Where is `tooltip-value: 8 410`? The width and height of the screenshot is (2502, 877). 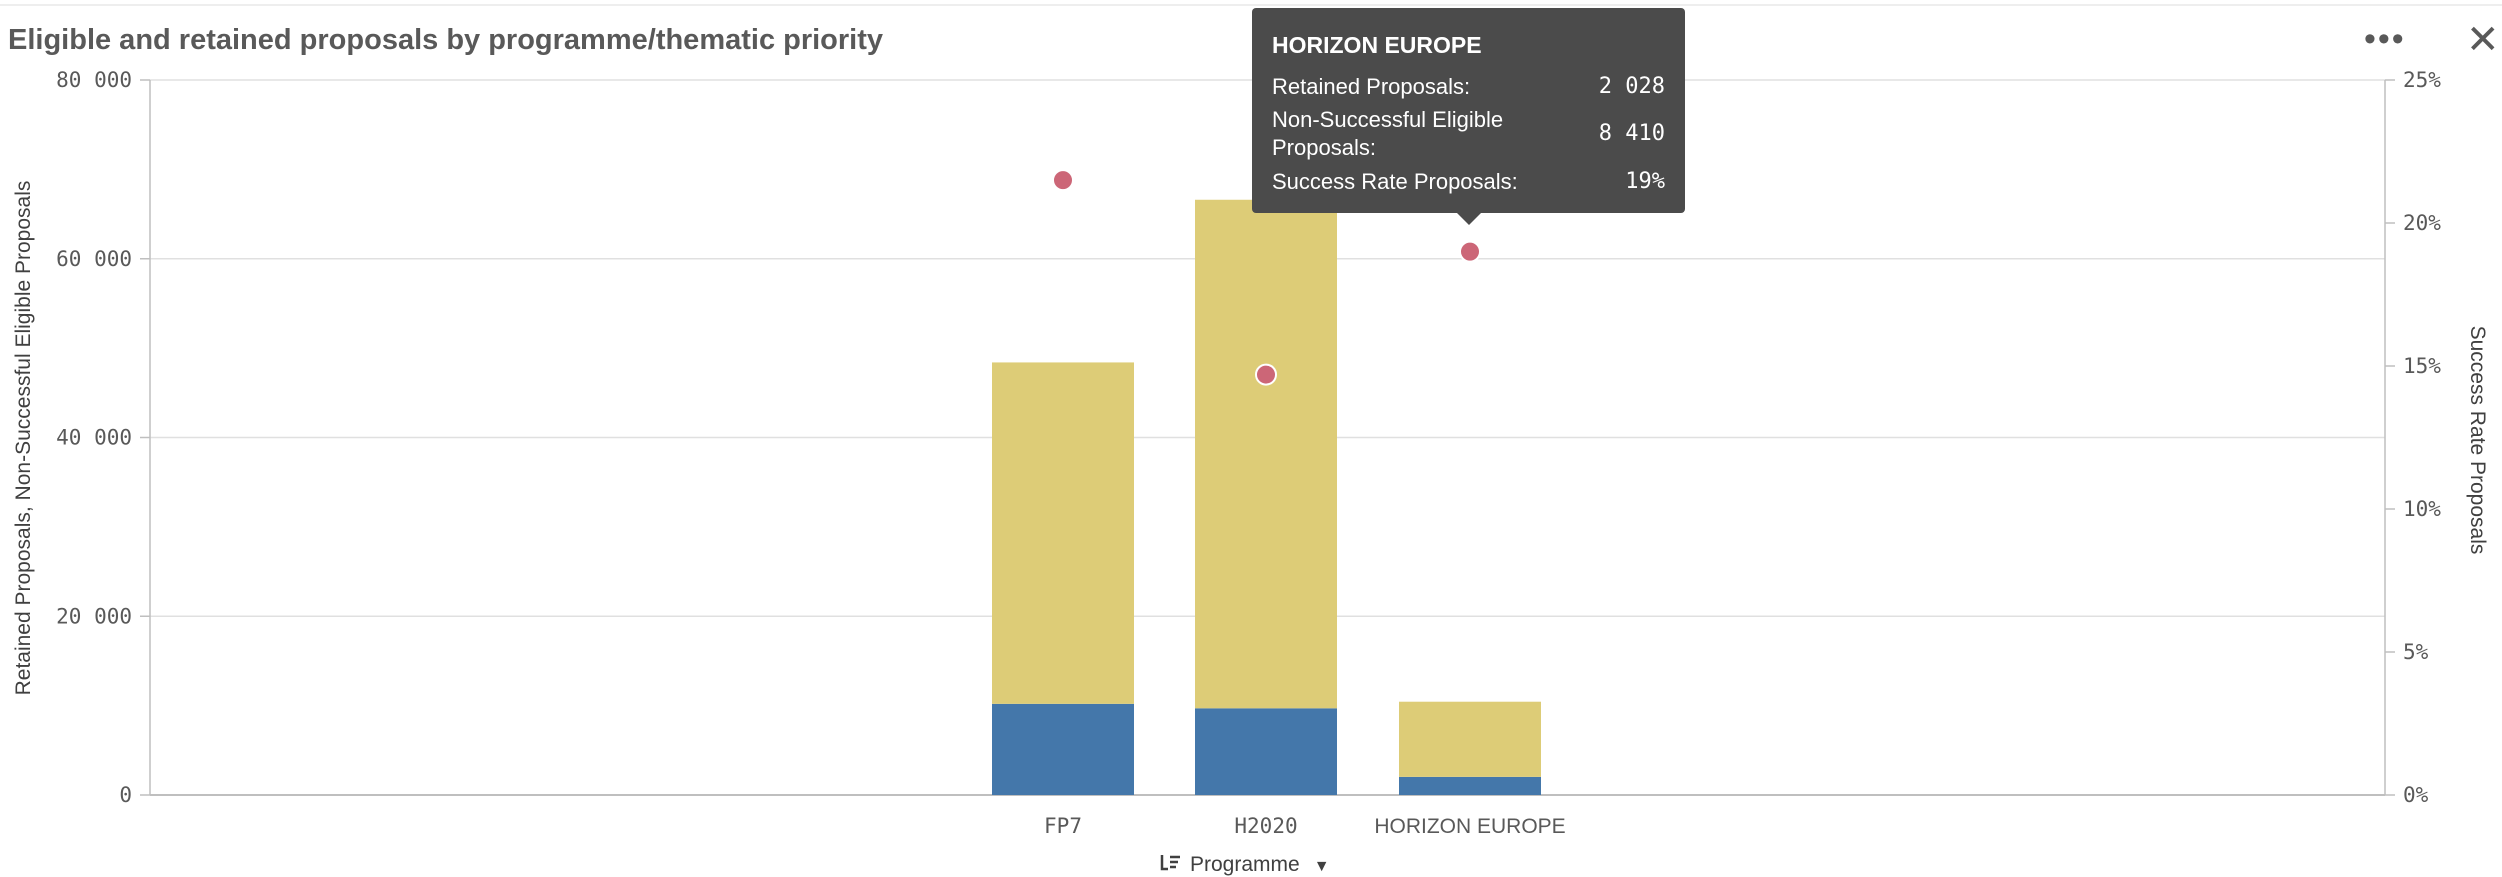
tooltip-value: 8 410 is located at coordinates (1631, 133).